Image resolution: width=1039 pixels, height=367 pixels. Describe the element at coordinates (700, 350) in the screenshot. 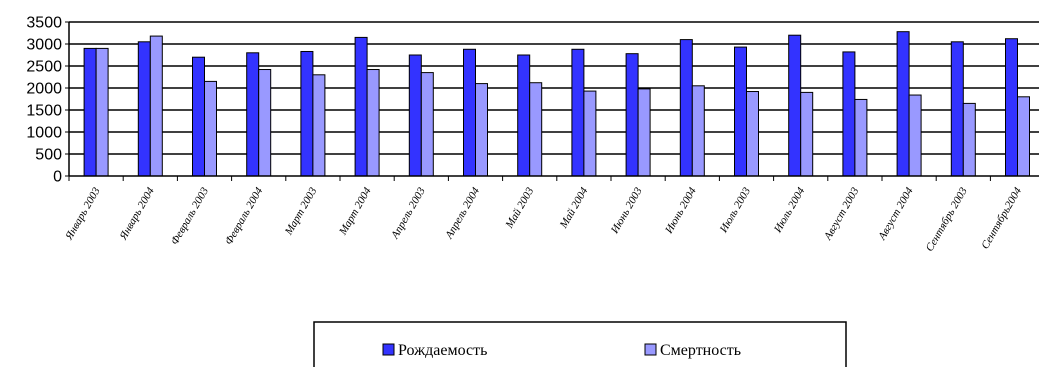

I see `legend-label-smertnost: Смертность` at that location.